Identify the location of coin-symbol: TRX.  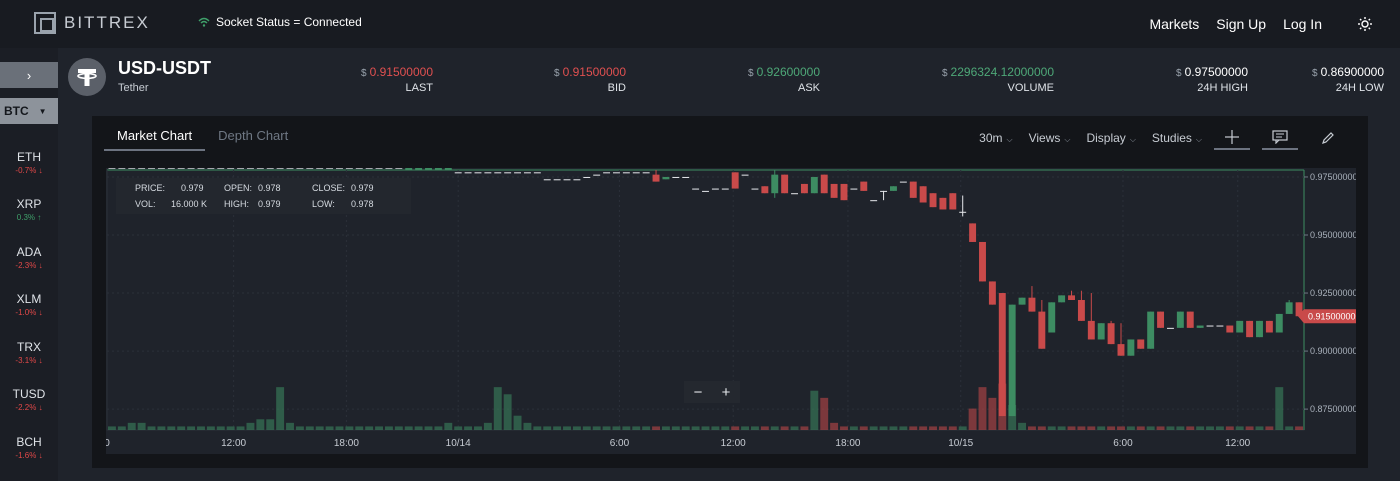
(29, 347).